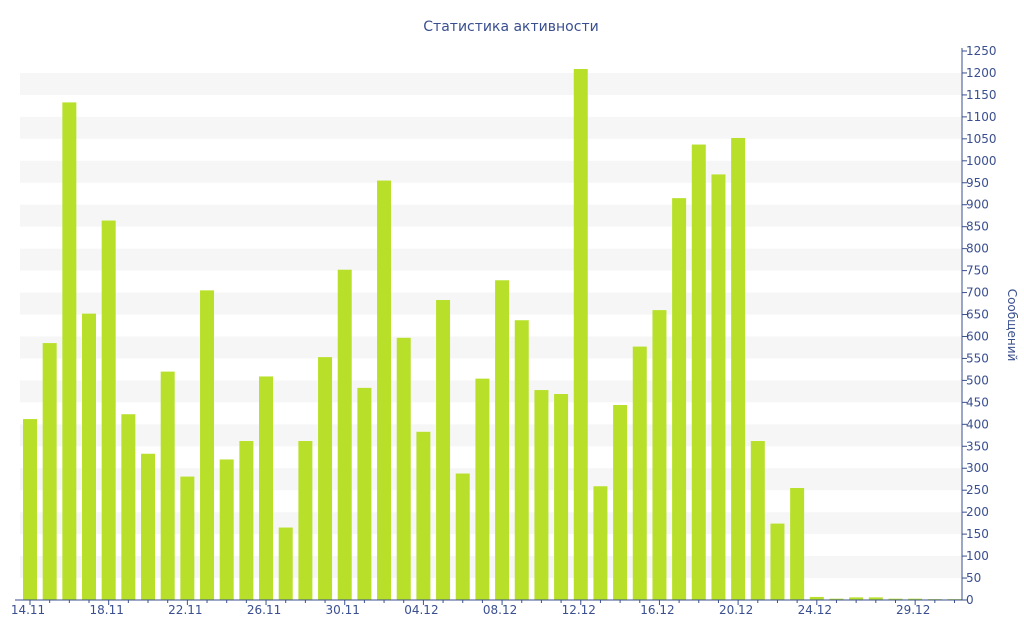  I want to click on x-tick-label: 29.12, so click(913, 610).